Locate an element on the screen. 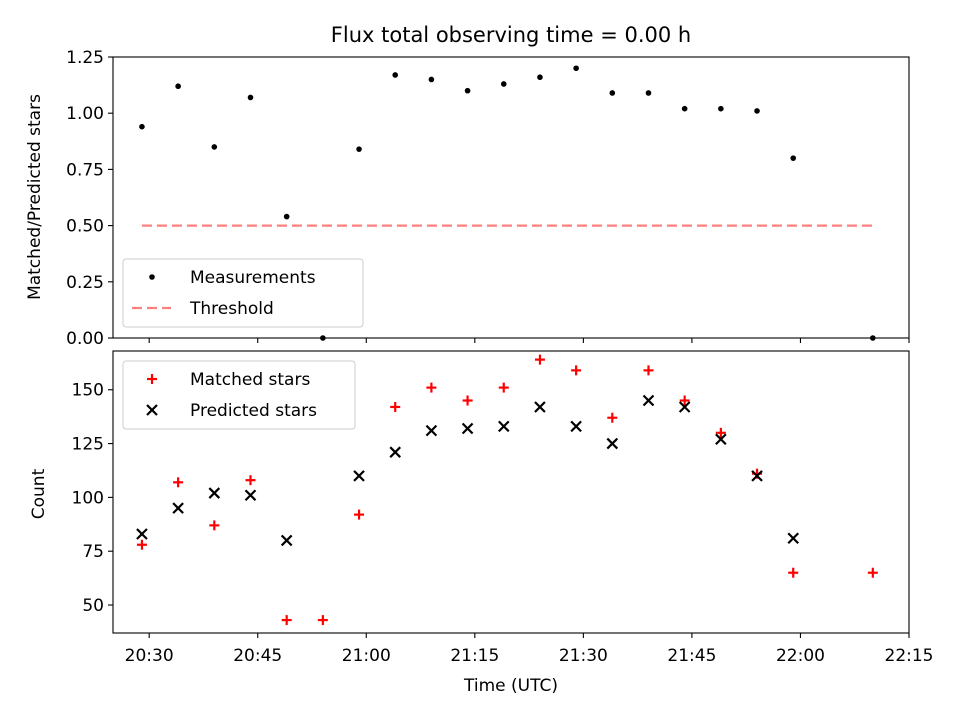  top-y-tick-label-4: 1.00 is located at coordinates (85, 114).